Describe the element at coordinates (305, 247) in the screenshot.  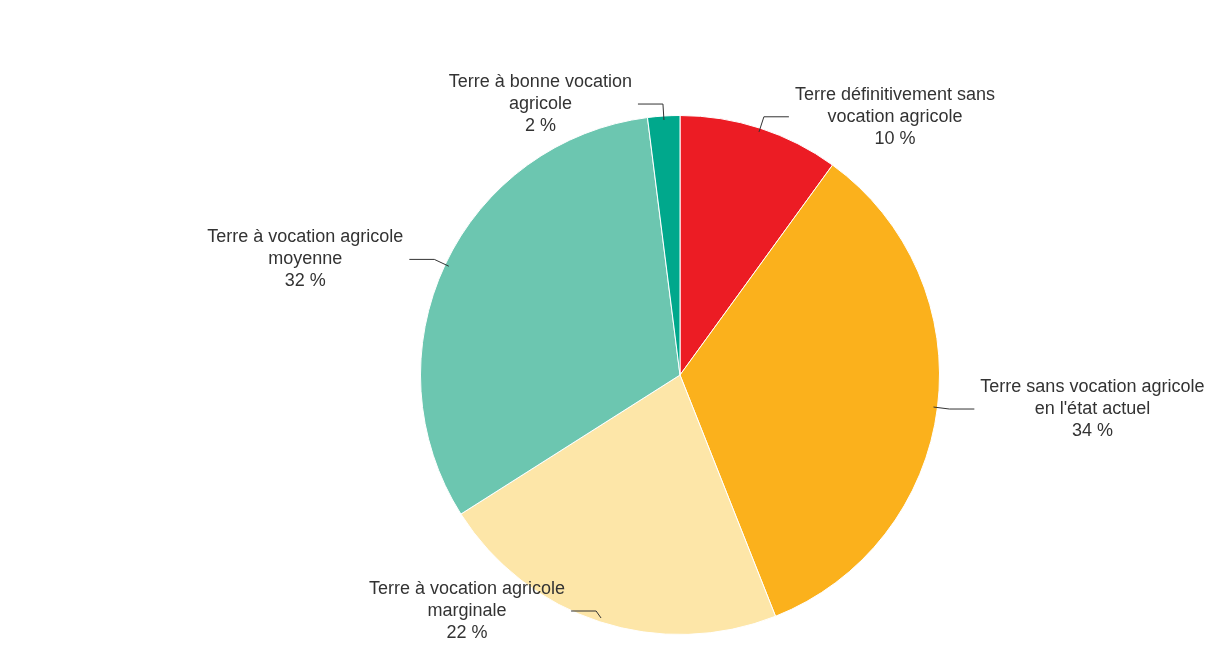
I see `slice-label: Terre à vocation agricole moyenne` at that location.